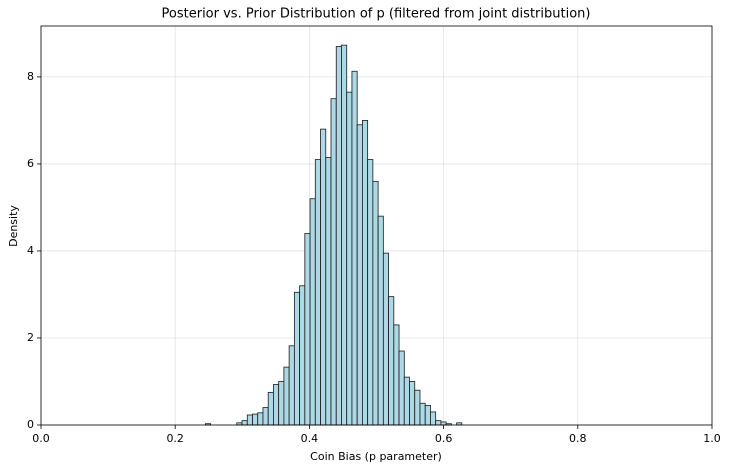 Image resolution: width=730 pixels, height=471 pixels. What do you see at coordinates (310, 438) in the screenshot?
I see `x-tick-label: 0.4` at bounding box center [310, 438].